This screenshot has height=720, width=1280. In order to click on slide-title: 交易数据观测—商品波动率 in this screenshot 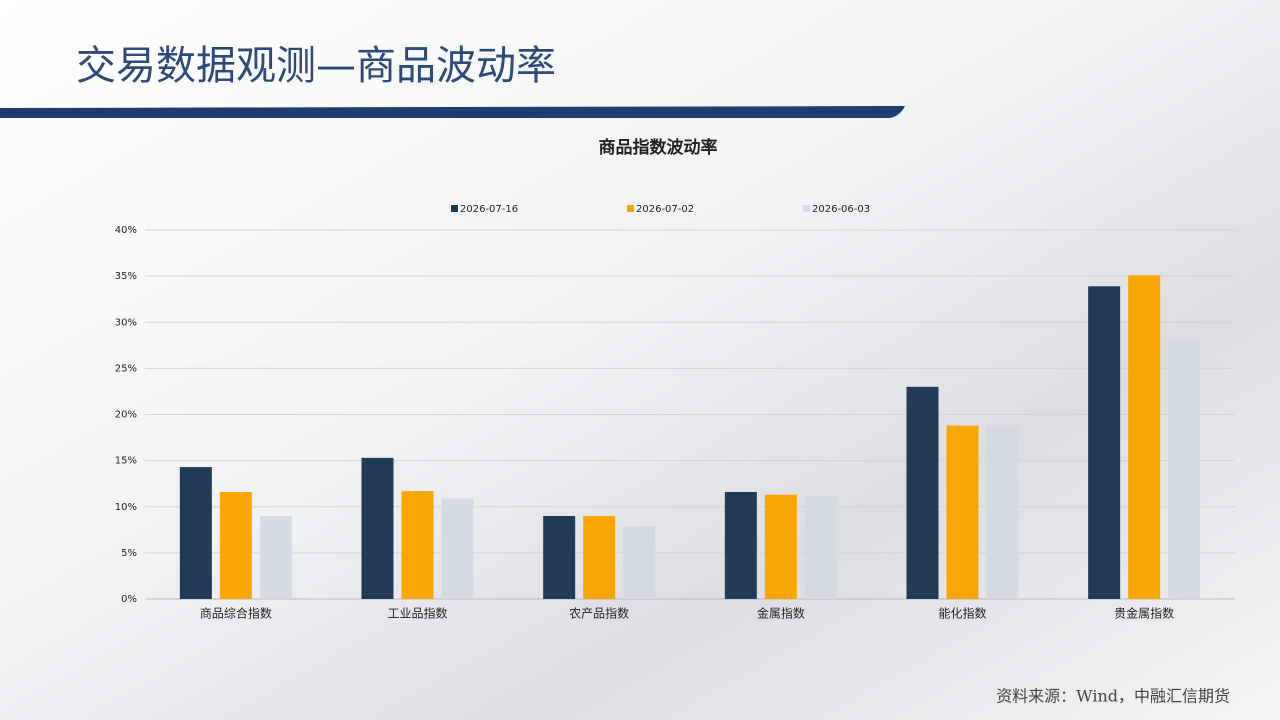, I will do `click(316, 66)`.